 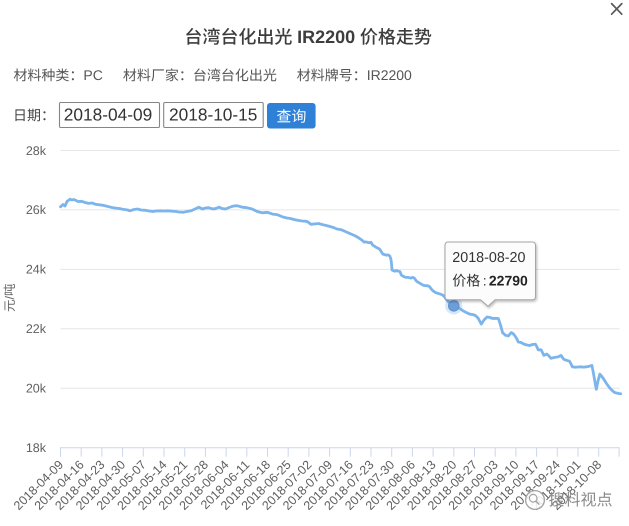 I want to click on svg-text: 24k, so click(x=36, y=270).